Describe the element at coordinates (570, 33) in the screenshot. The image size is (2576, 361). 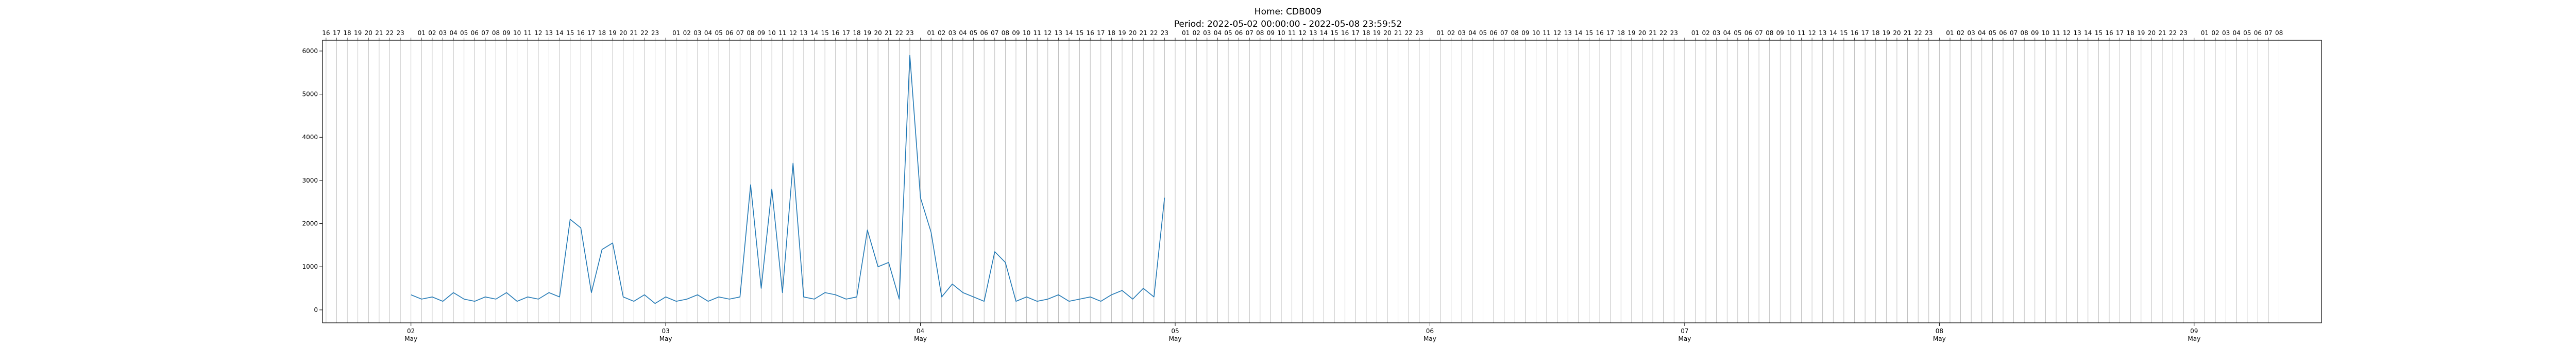
I see `top-hour-label: 15` at that location.